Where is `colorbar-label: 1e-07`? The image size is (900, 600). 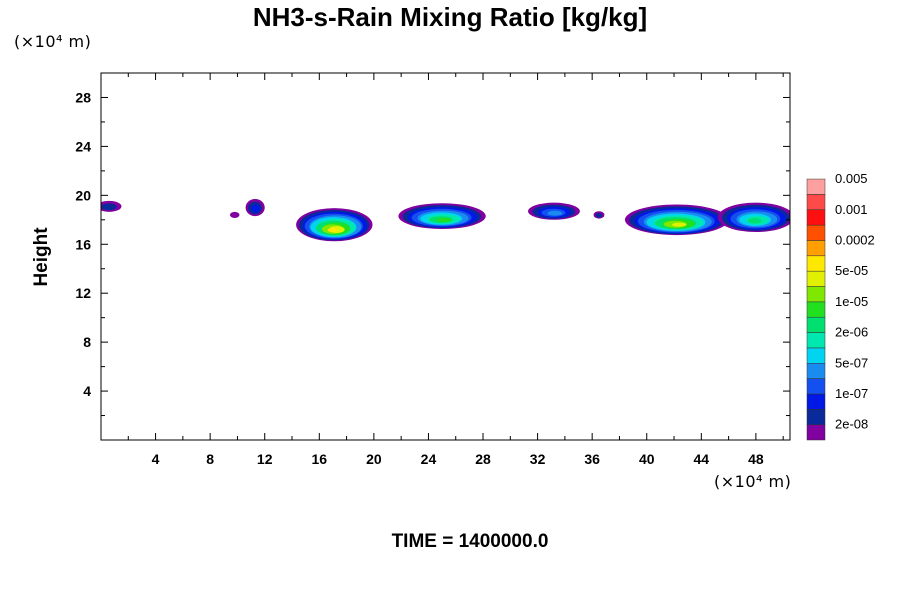 colorbar-label: 1e-07 is located at coordinates (851, 393).